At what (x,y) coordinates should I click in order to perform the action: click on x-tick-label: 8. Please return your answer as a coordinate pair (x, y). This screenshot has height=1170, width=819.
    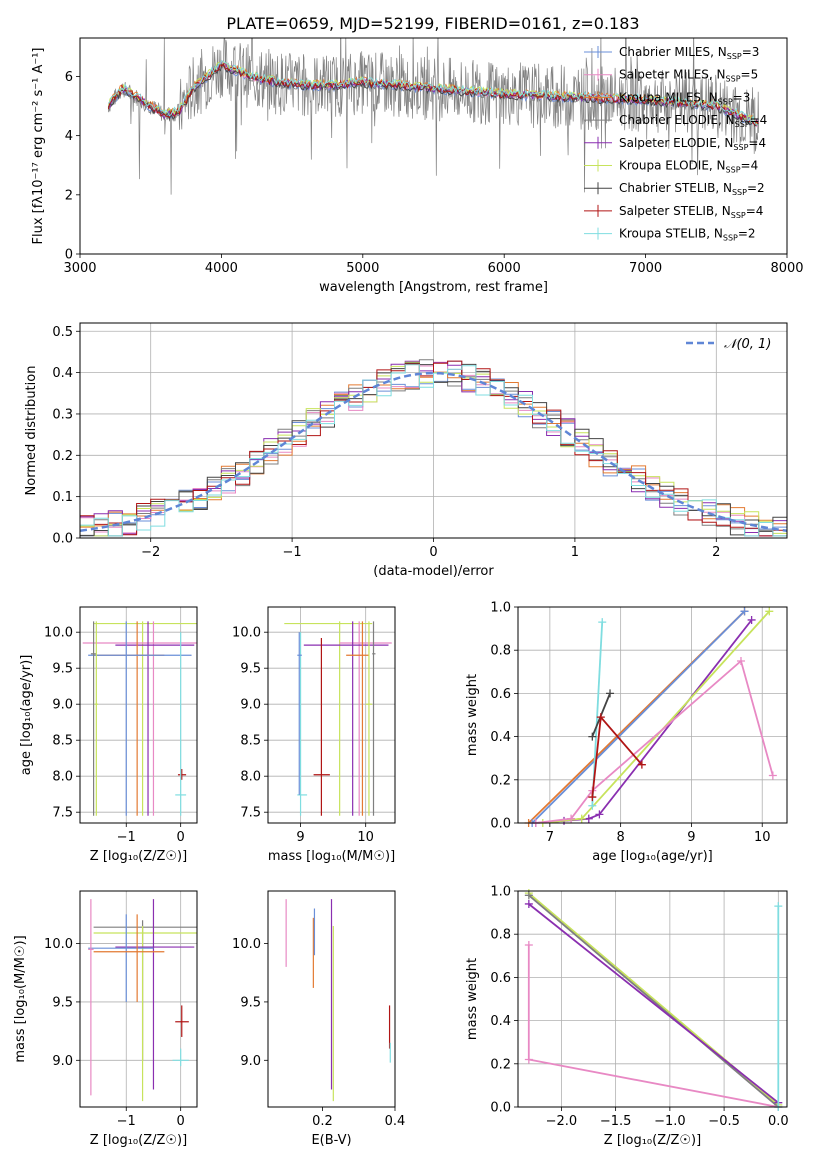
    Looking at the image, I should click on (621, 837).